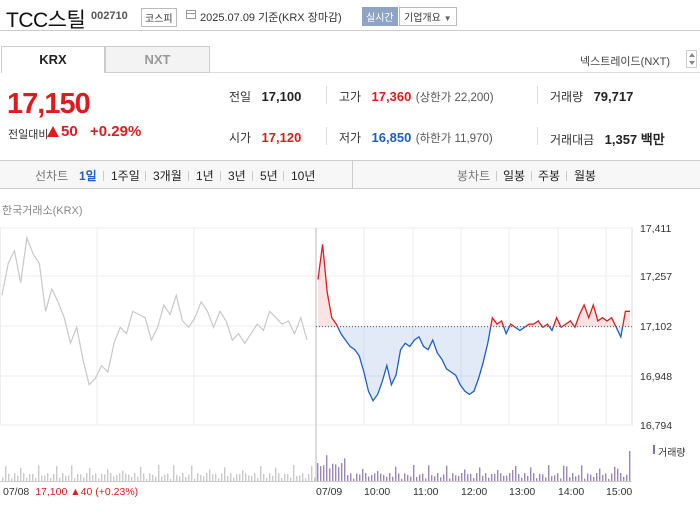 The width and height of the screenshot is (700, 515). What do you see at coordinates (16, 492) in the screenshot?
I see `prev-day-date: 07/08` at bounding box center [16, 492].